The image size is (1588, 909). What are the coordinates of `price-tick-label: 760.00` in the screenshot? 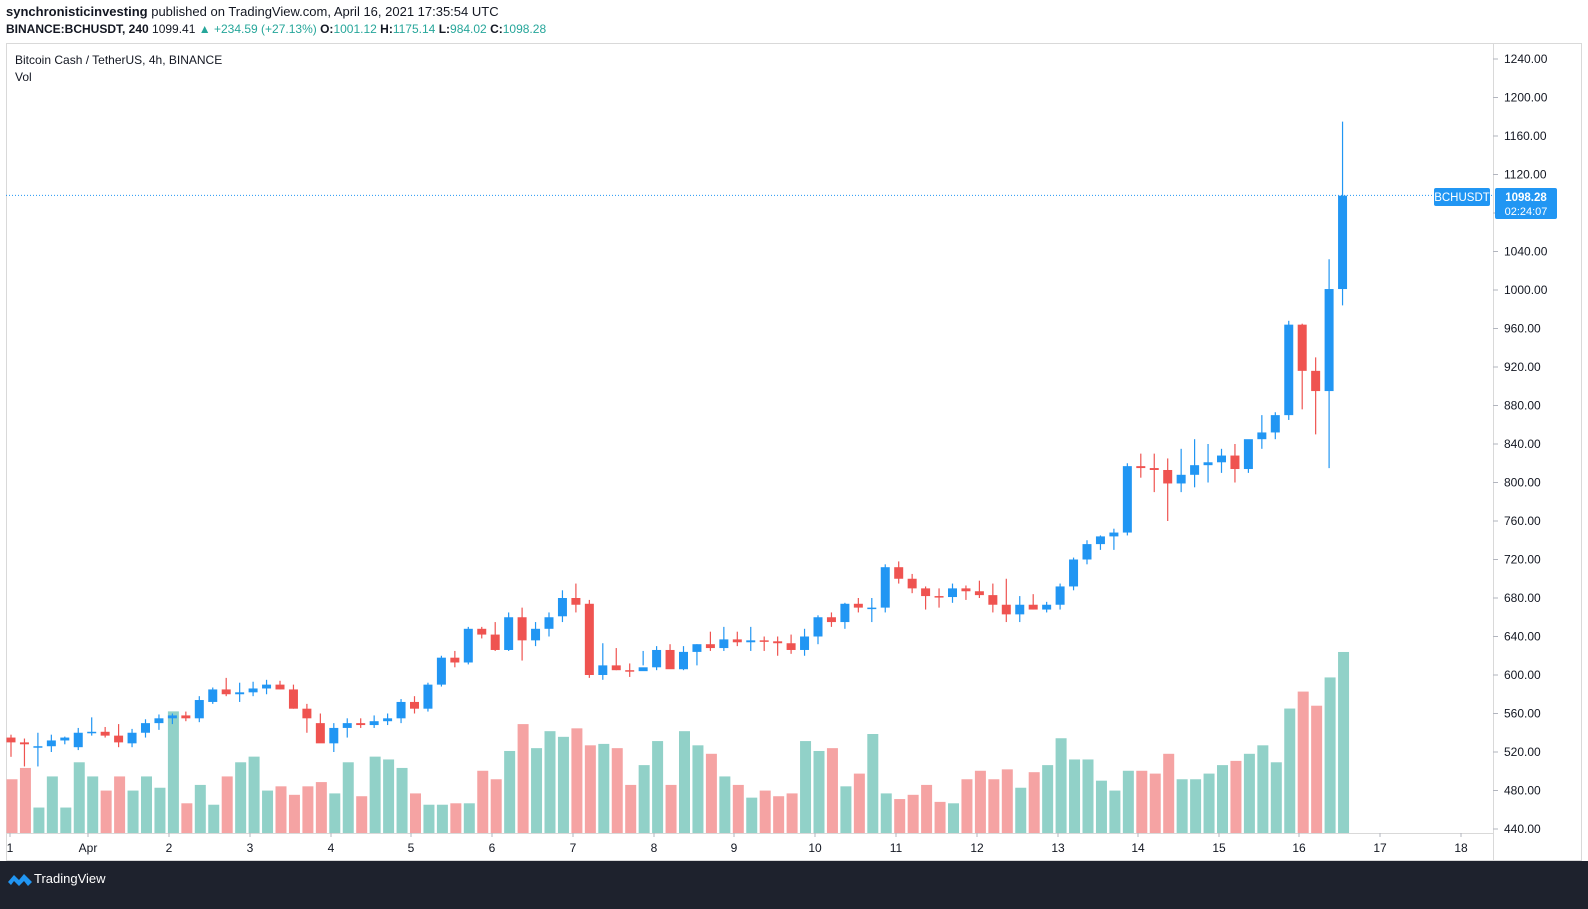 It's located at (1522, 521).